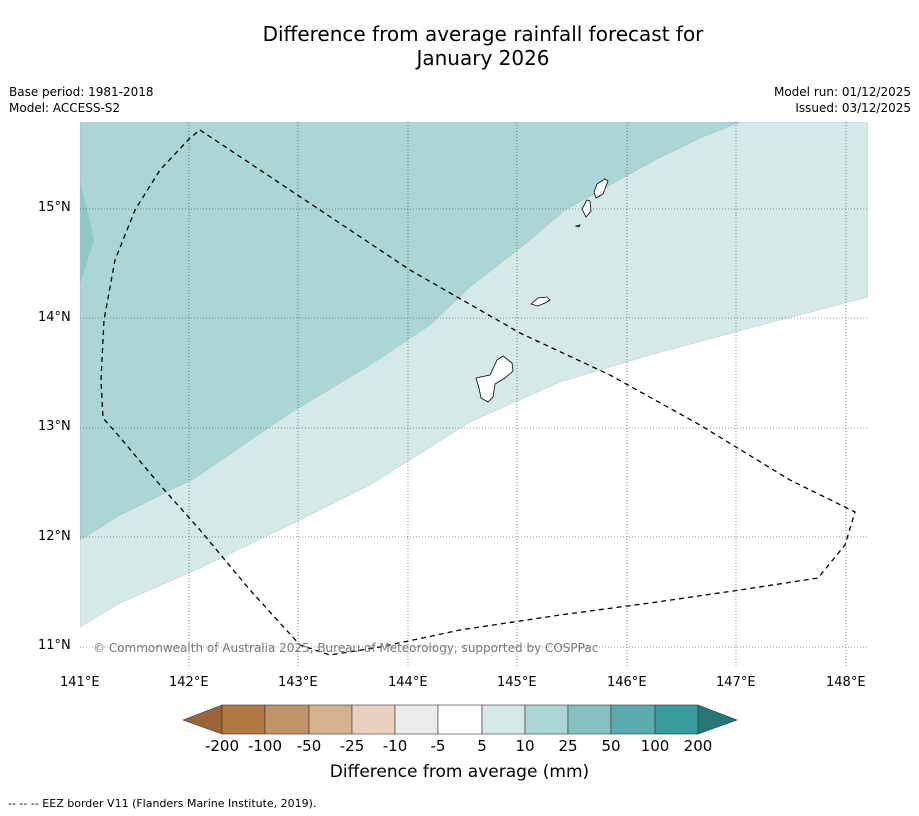 The image size is (919, 816). What do you see at coordinates (655, 746) in the screenshot?
I see `colorbar-label: 100` at bounding box center [655, 746].